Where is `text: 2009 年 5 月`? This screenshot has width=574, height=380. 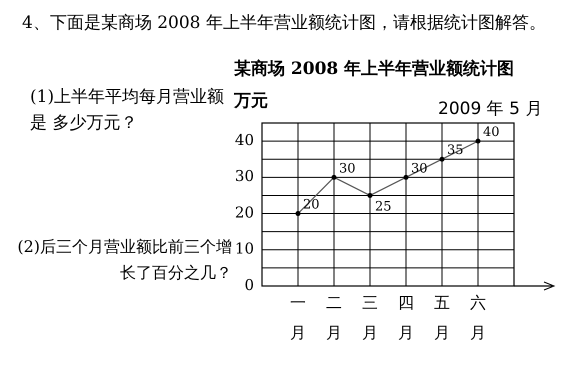
text: 2009 年 5 月 is located at coordinates (490, 109).